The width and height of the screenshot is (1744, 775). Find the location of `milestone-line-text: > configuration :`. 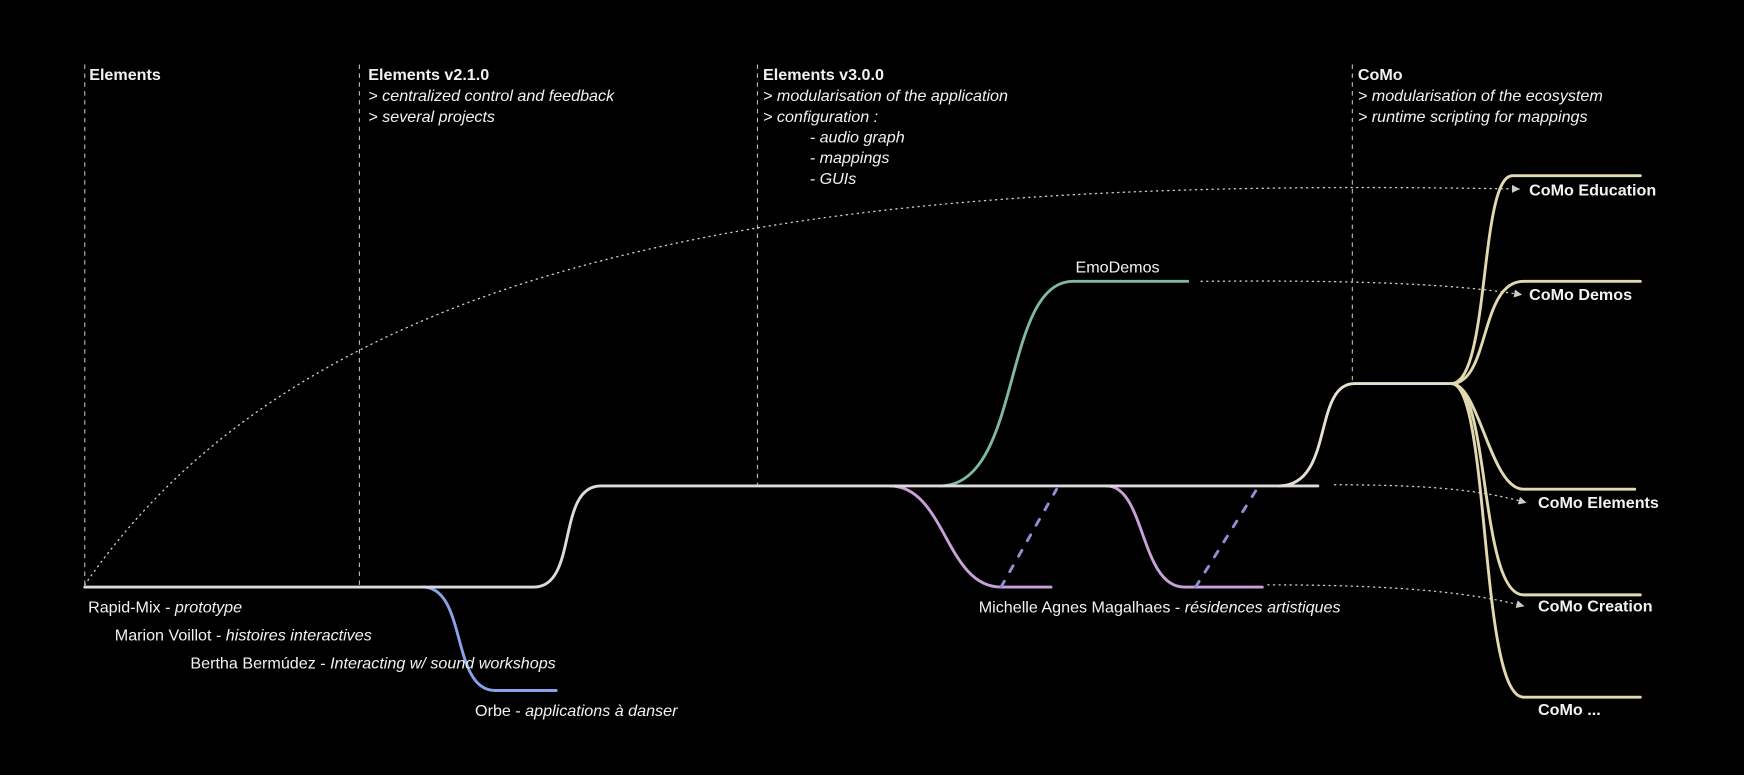

milestone-line-text: > configuration : is located at coordinates (820, 117).